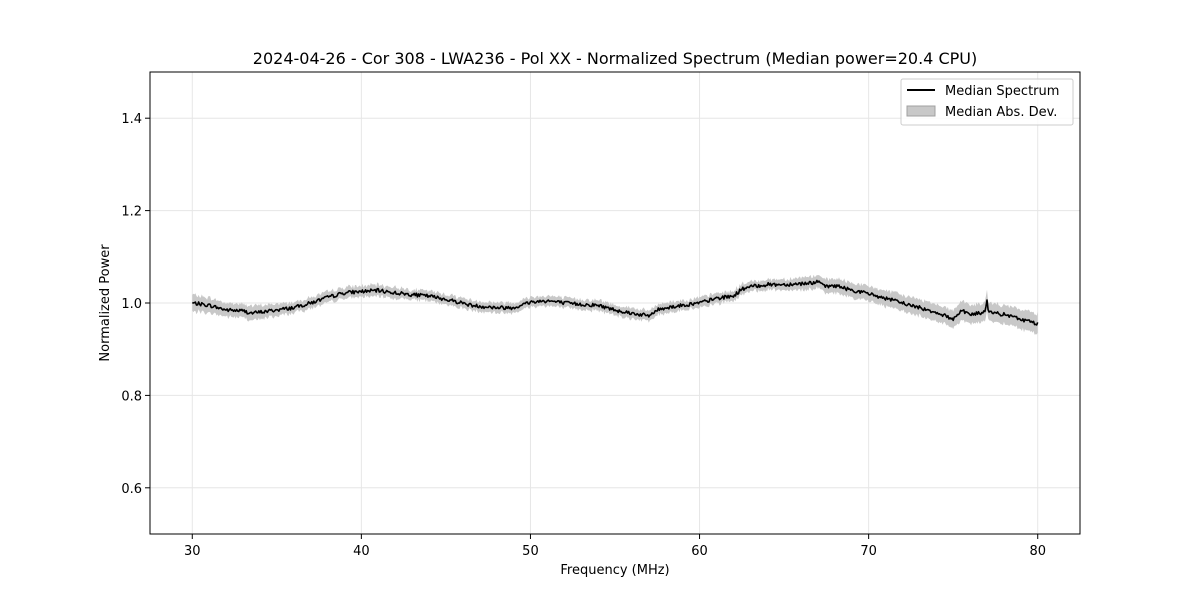 This screenshot has height=600, width=1200. Describe the element at coordinates (699, 551) in the screenshot. I see `x-tick-label: 60` at that location.